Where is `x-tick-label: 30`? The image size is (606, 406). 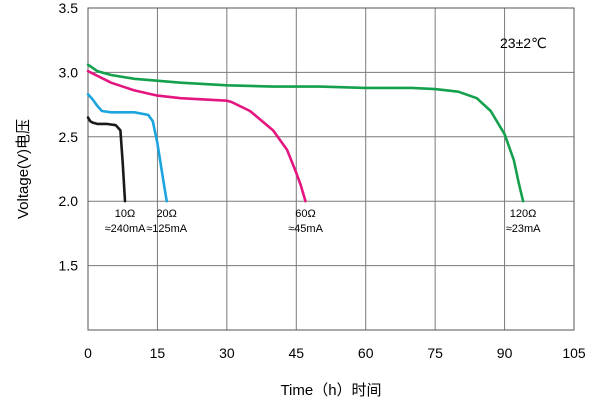
x-tick-label: 30 is located at coordinates (227, 353).